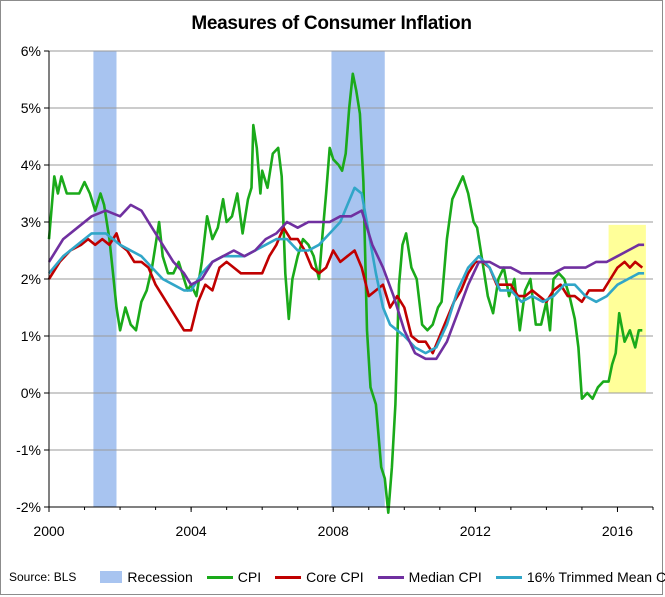 The width and height of the screenshot is (665, 597). I want to click on legend-item-median-cpi: Median CPI, so click(429, 577).